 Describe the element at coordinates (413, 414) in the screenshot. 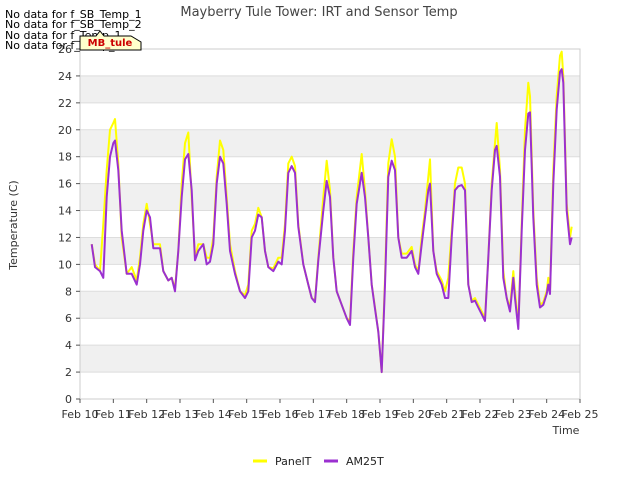

I see `x-tick-label: Feb 20` at that location.